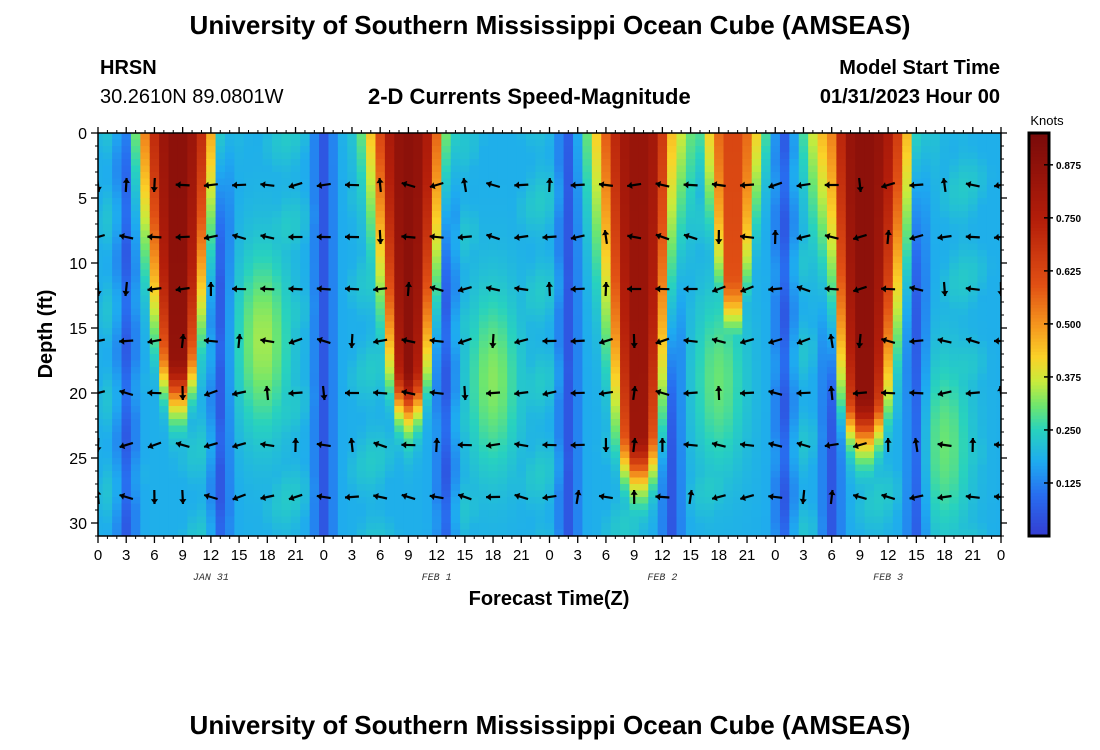 This screenshot has height=750, width=1100. I want to click on chart-subtitle: 2-D Currents Speed-Magnitude, so click(529, 96).